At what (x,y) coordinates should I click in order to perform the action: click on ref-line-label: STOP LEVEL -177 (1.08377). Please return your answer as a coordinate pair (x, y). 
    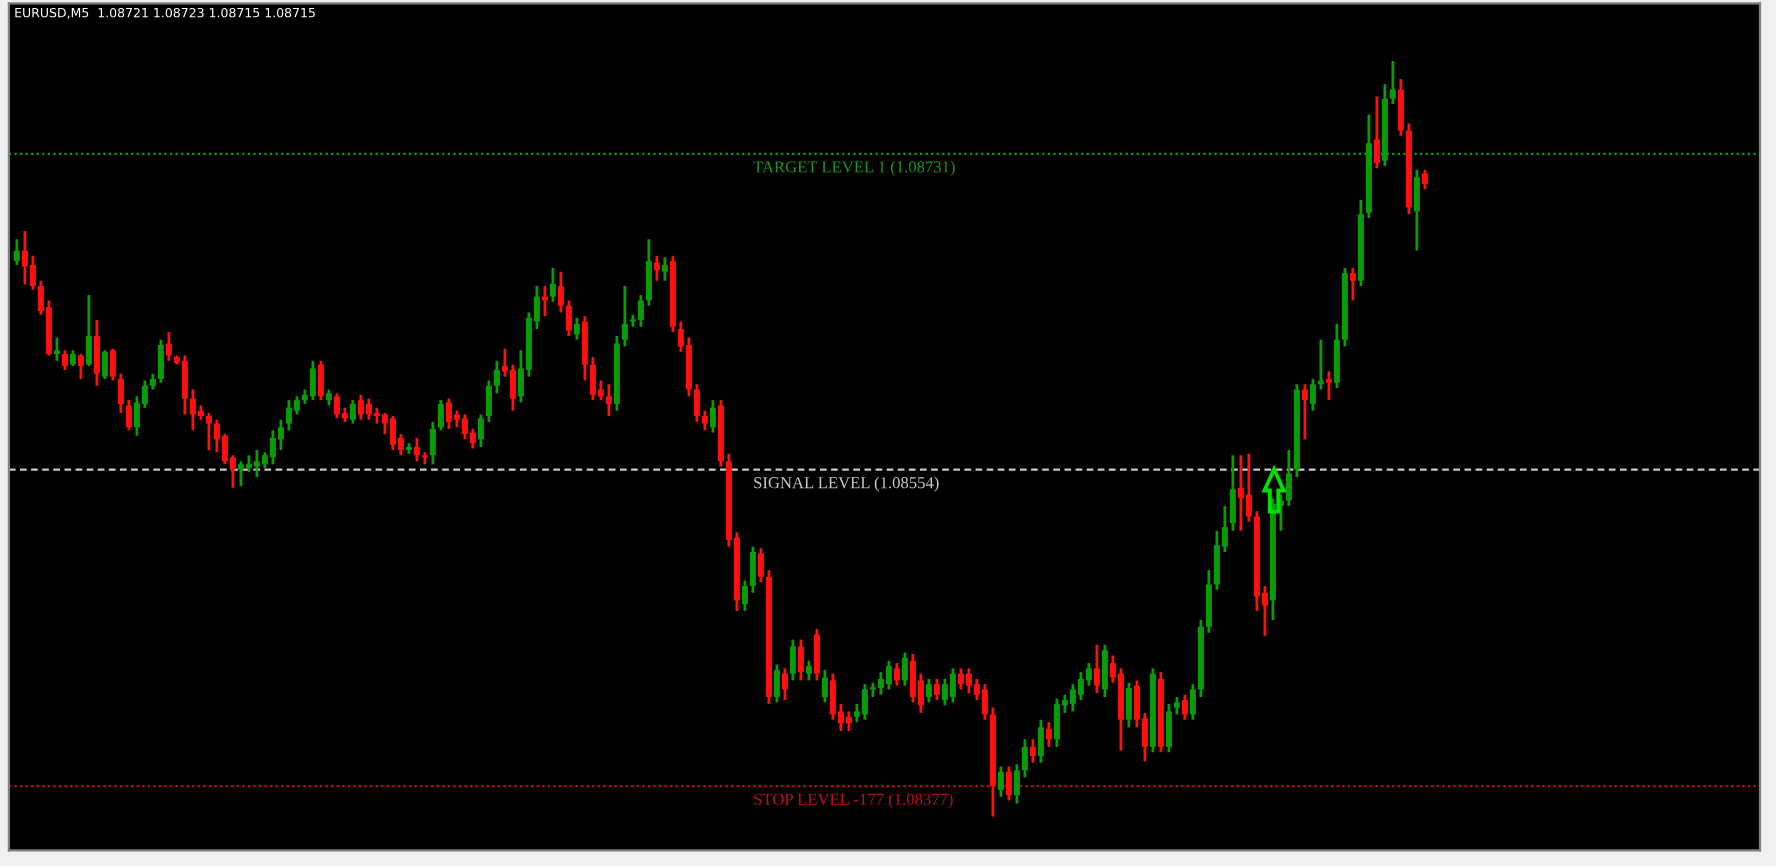
    Looking at the image, I should click on (853, 801).